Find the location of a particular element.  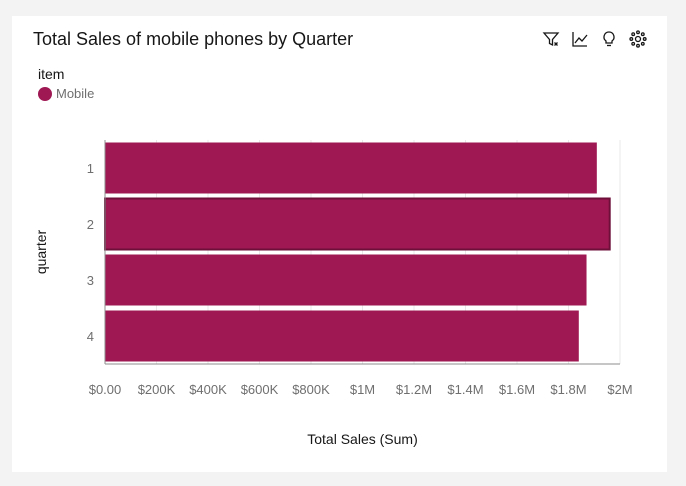

x-tick-label: $200K is located at coordinates (157, 389).